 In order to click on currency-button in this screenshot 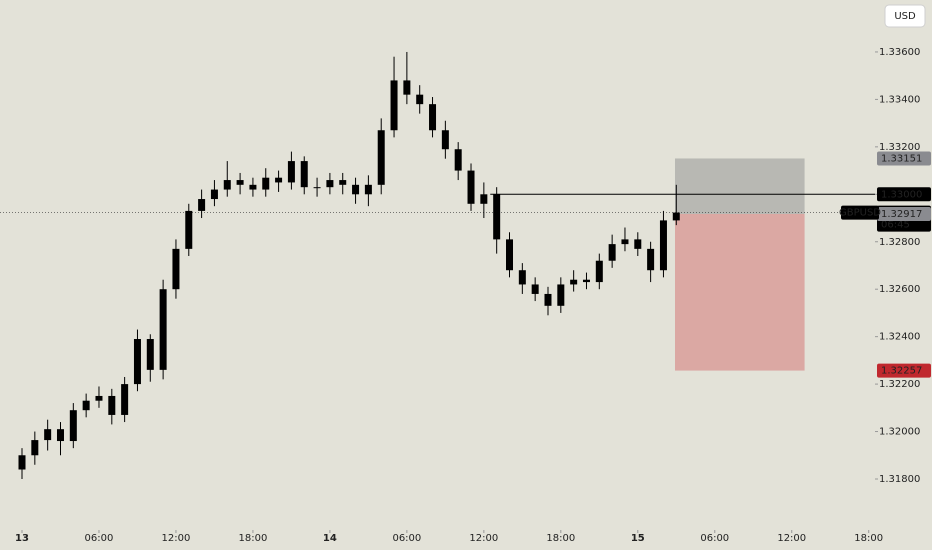, I will do `click(905, 16)`.